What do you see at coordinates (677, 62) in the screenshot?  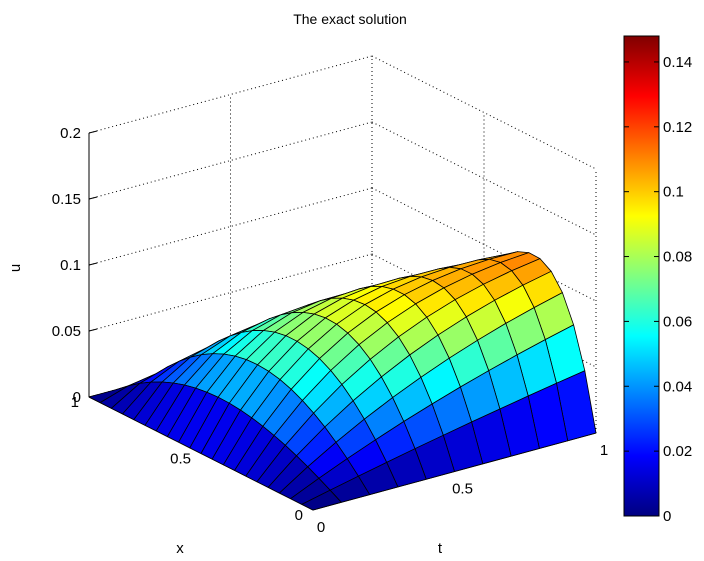 I see `colorbar-tick-label: 0.14` at bounding box center [677, 62].